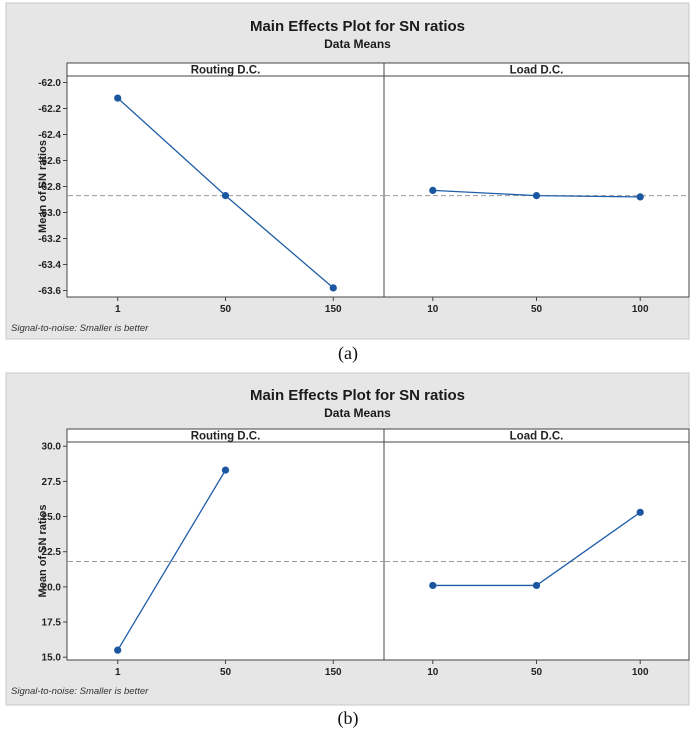 This screenshot has height=735, width=697. Describe the element at coordinates (49, 239) in the screenshot. I see `y-tick-label: -63.2` at that location.